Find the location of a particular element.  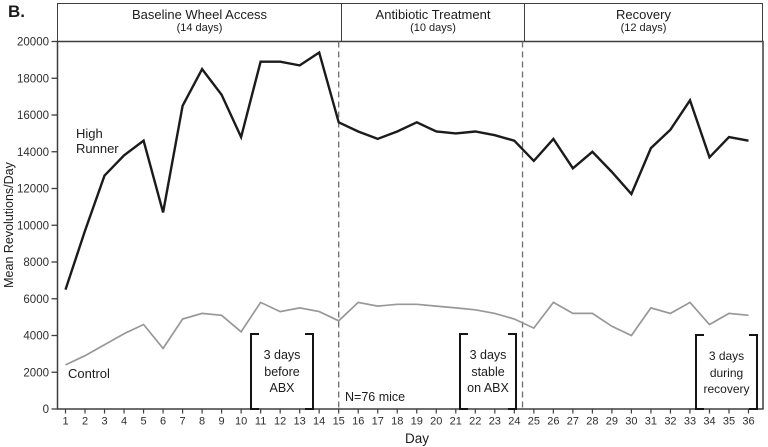

phase-box-recovery: Recovery (12 days) is located at coordinates (644, 22).